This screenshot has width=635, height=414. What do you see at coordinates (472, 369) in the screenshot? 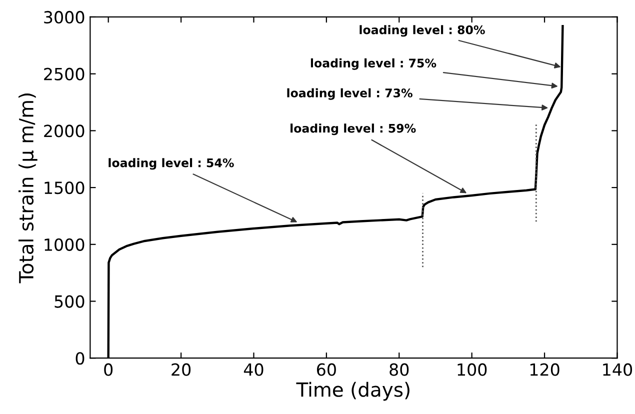
I see `x-tick-label: 100` at bounding box center [472, 369].